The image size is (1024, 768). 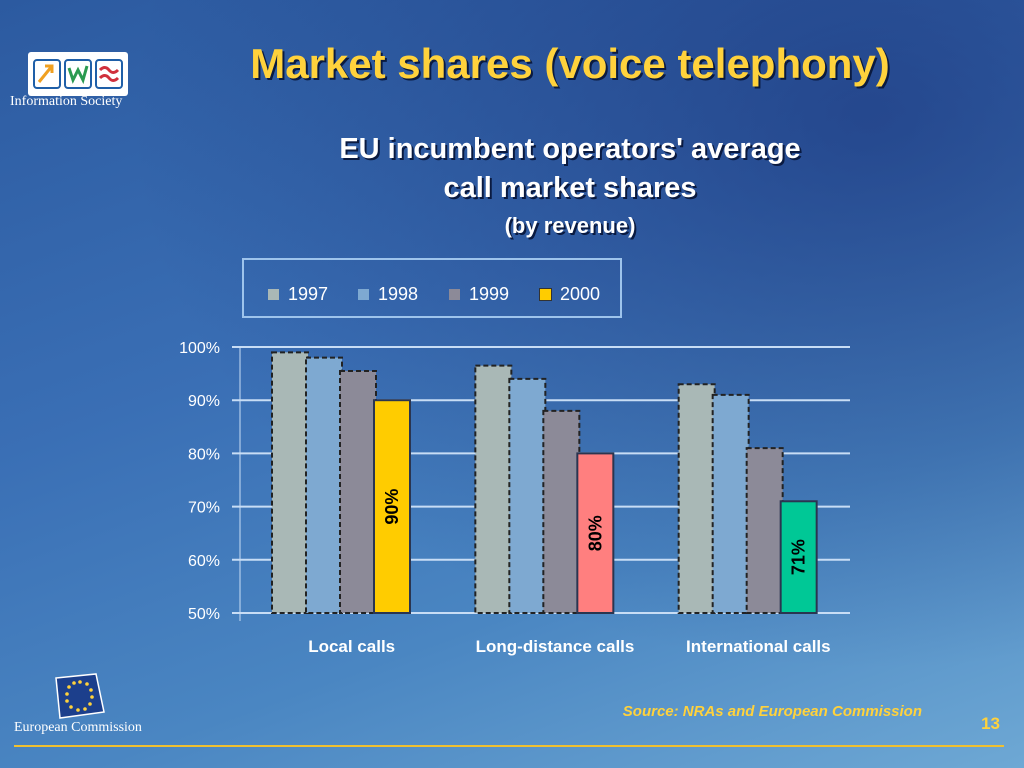 I want to click on bar-1999-local-calls, so click(x=358, y=491).